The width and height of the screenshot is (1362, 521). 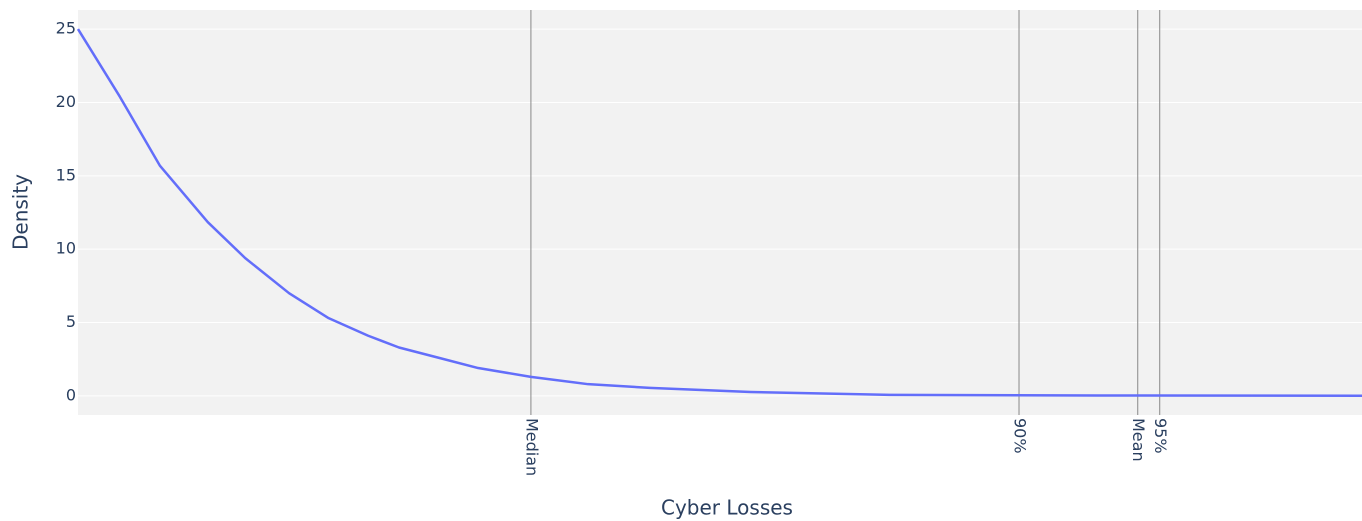 What do you see at coordinates (71, 394) in the screenshot?
I see `y-tick-label: 0` at bounding box center [71, 394].